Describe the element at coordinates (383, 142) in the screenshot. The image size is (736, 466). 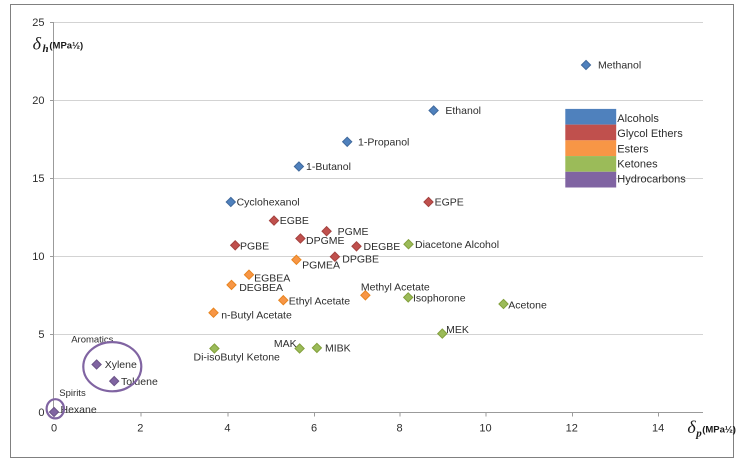
I see `svg-text: 1-Propanol` at that location.